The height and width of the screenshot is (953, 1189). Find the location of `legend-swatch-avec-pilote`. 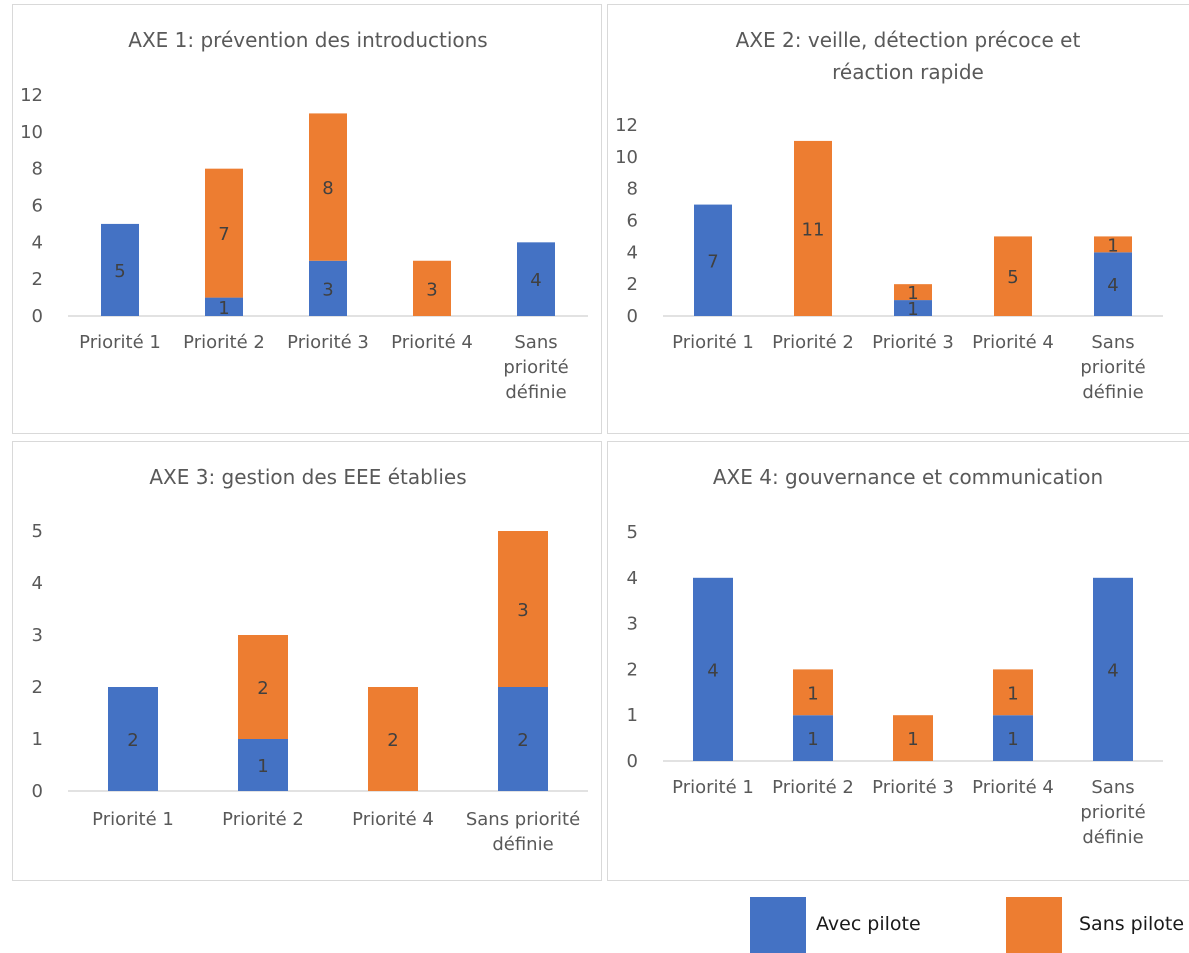

legend-swatch-avec-pilote is located at coordinates (778, 925).